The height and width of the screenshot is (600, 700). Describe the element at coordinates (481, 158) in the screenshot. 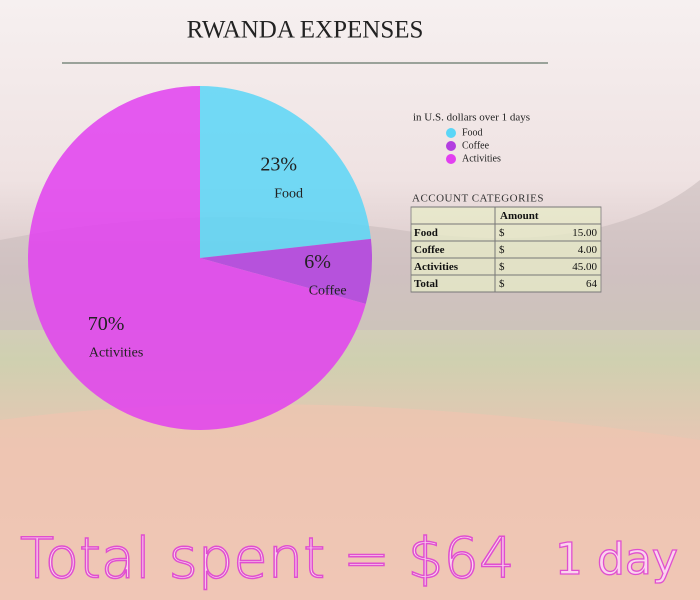

I see `legend-label: Activities` at that location.